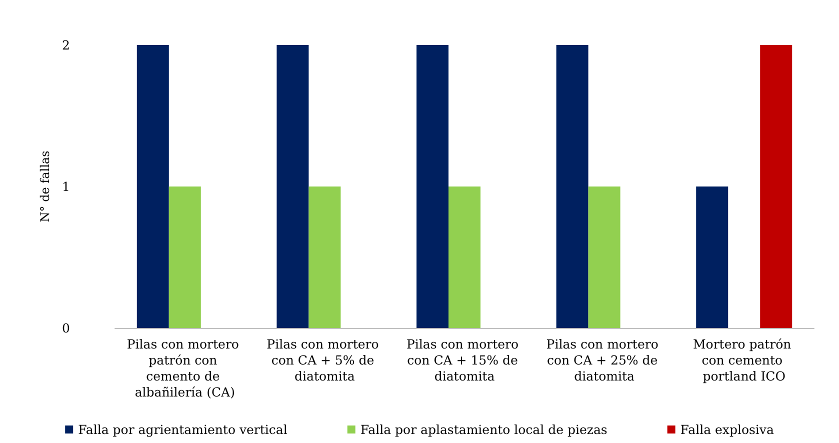 This screenshot has height=443, width=839. Describe the element at coordinates (464, 360) in the screenshot. I see `x-tick-label: Pilas con mortero con CA + 15% de diatomita` at that location.